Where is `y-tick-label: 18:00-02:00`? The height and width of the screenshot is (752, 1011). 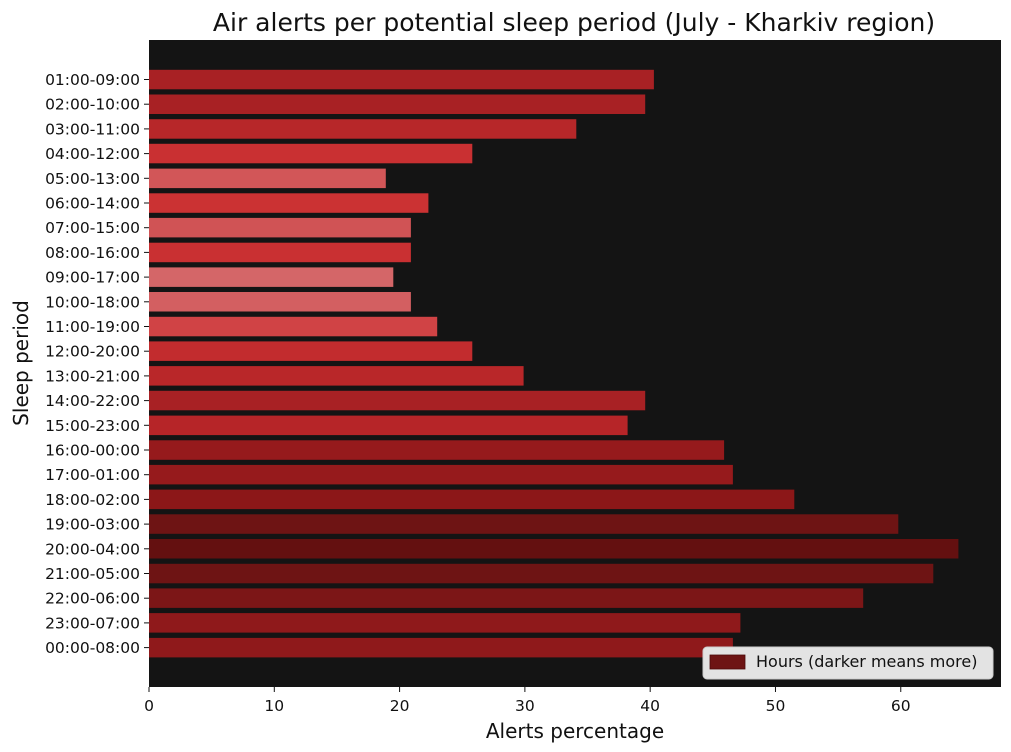 y-tick-label: 18:00-02:00 is located at coordinates (92, 500).